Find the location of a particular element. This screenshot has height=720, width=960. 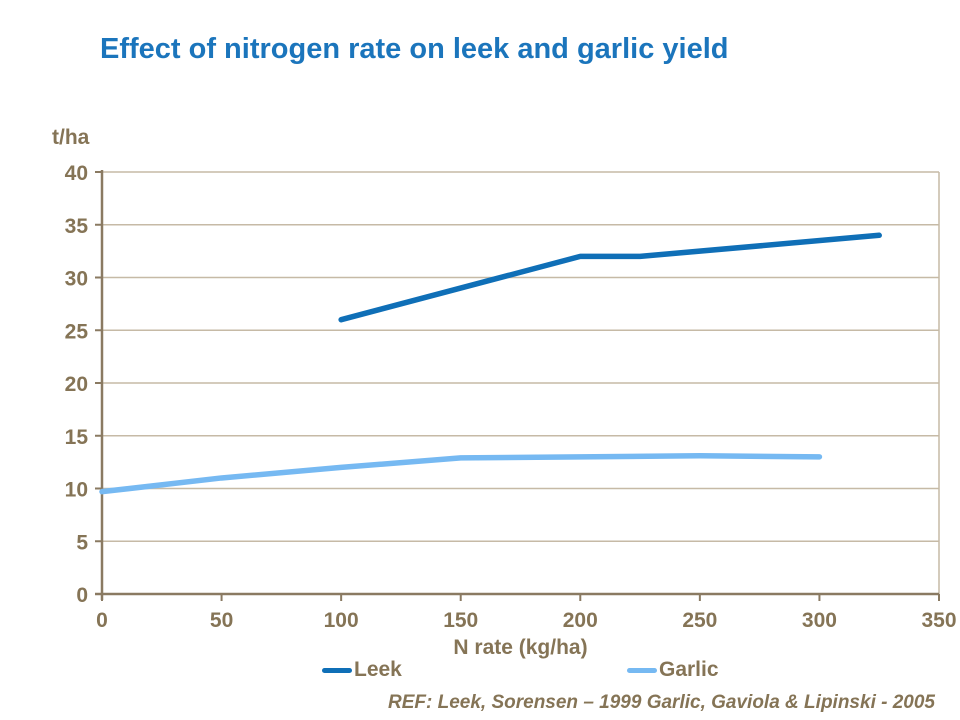

x-tick-label: 200 is located at coordinates (580, 620).